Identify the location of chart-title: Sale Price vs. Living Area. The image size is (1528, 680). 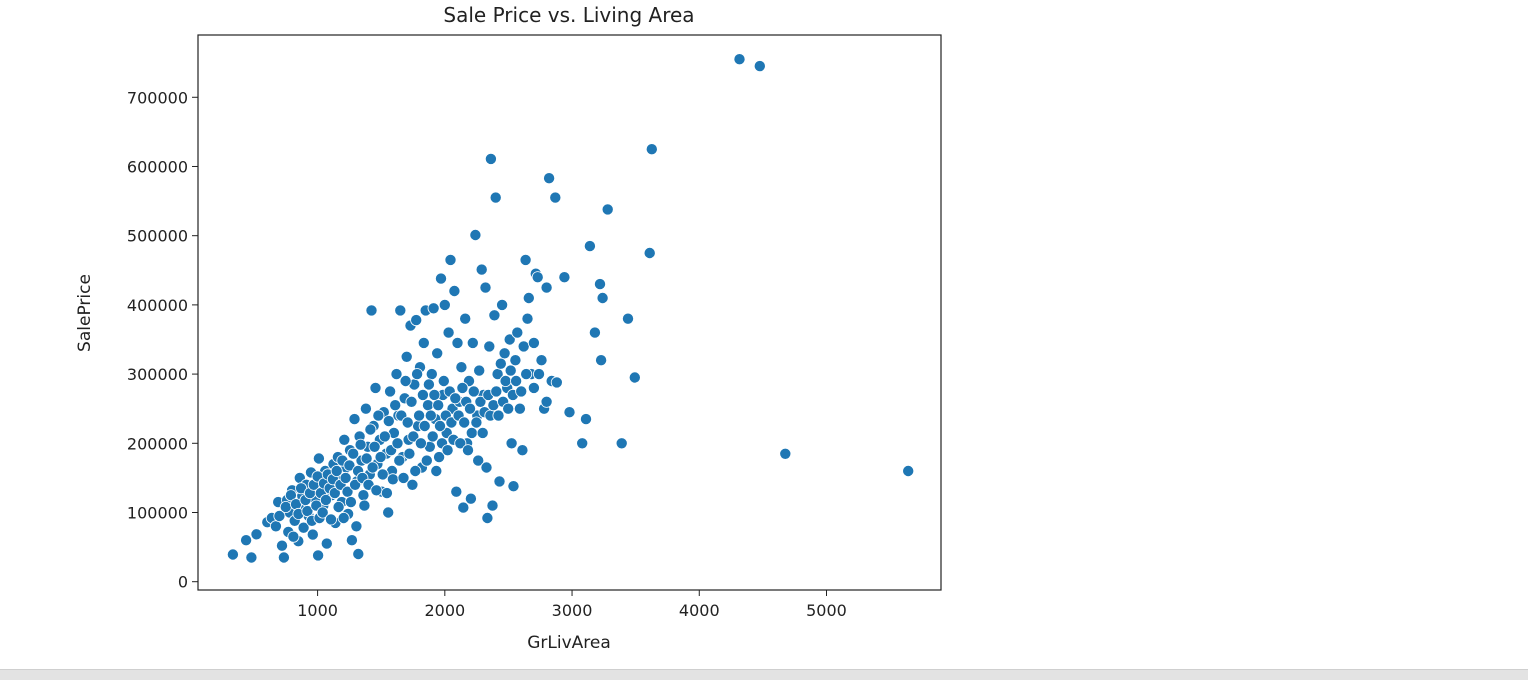
(568, 15).